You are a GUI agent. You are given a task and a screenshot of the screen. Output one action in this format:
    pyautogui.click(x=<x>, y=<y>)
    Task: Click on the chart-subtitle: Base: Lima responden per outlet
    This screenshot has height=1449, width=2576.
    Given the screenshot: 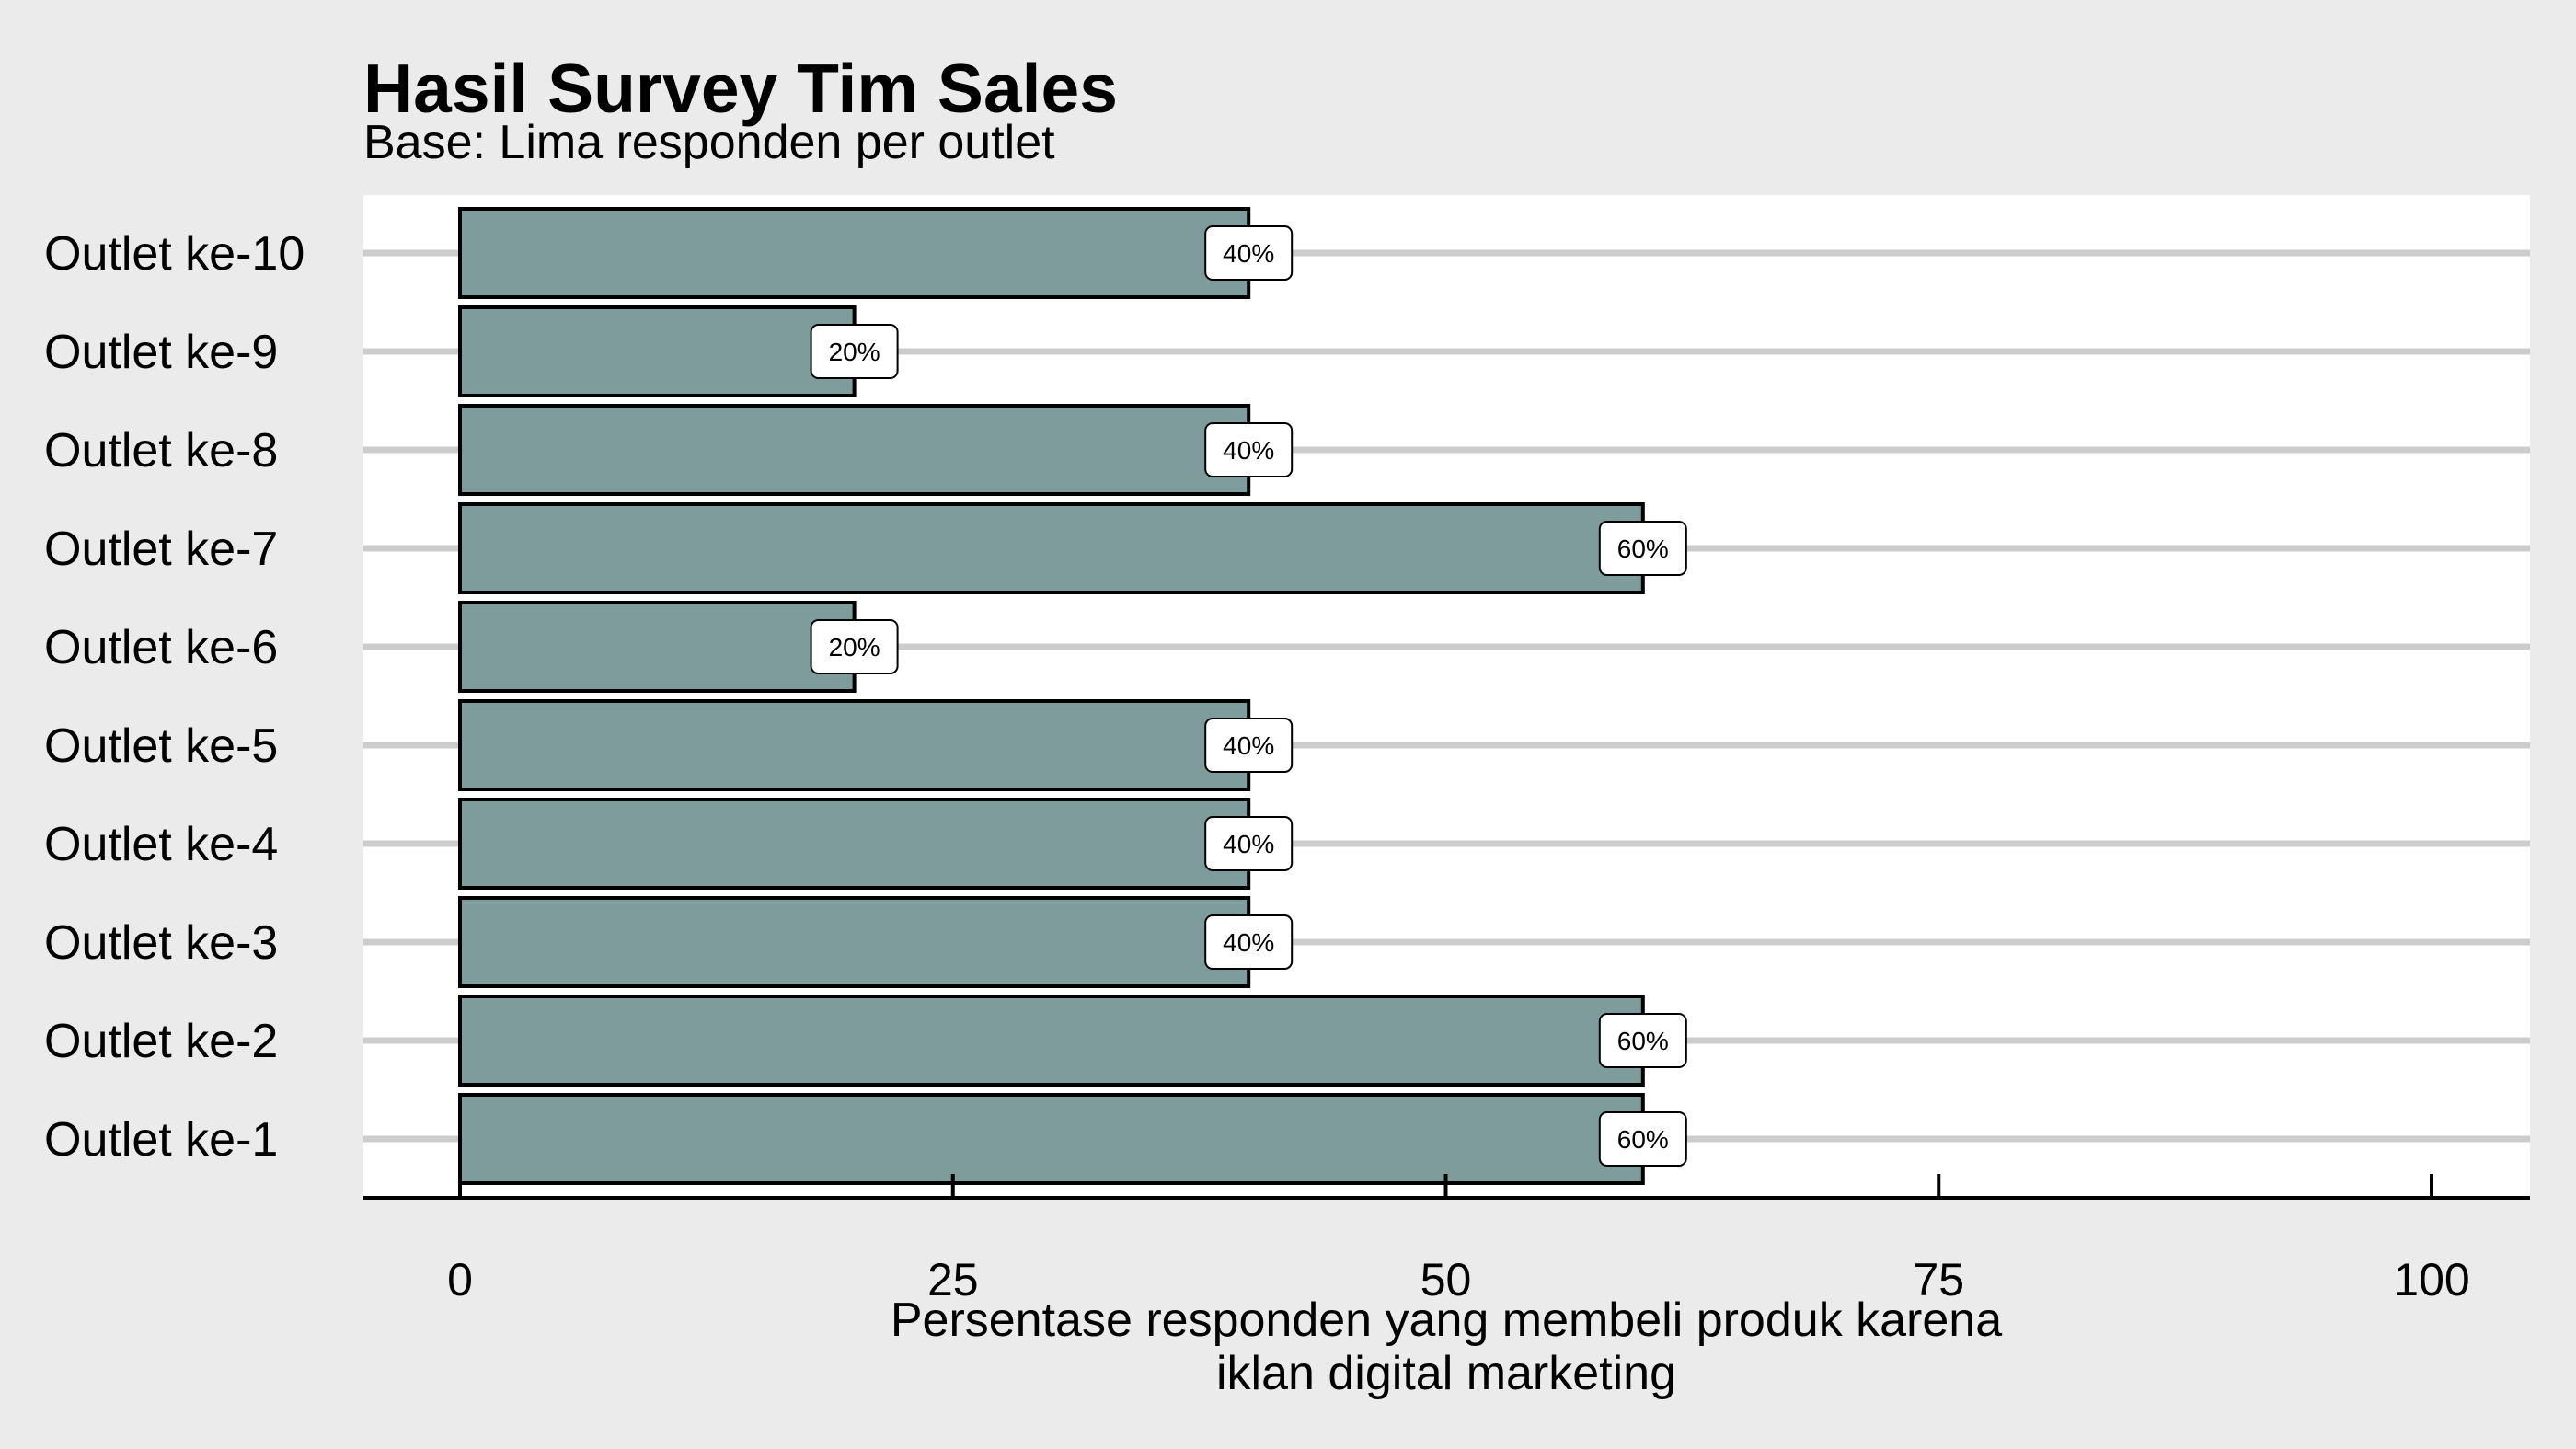 What is the action you would take?
    pyautogui.click(x=709, y=142)
    